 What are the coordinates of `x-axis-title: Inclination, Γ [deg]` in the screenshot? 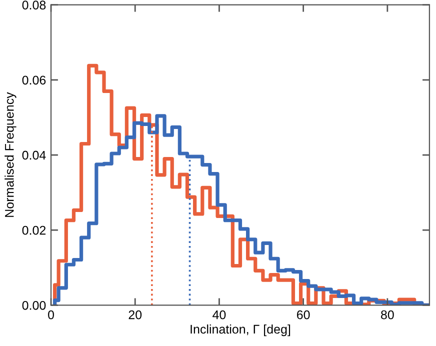 It's located at (240, 330).